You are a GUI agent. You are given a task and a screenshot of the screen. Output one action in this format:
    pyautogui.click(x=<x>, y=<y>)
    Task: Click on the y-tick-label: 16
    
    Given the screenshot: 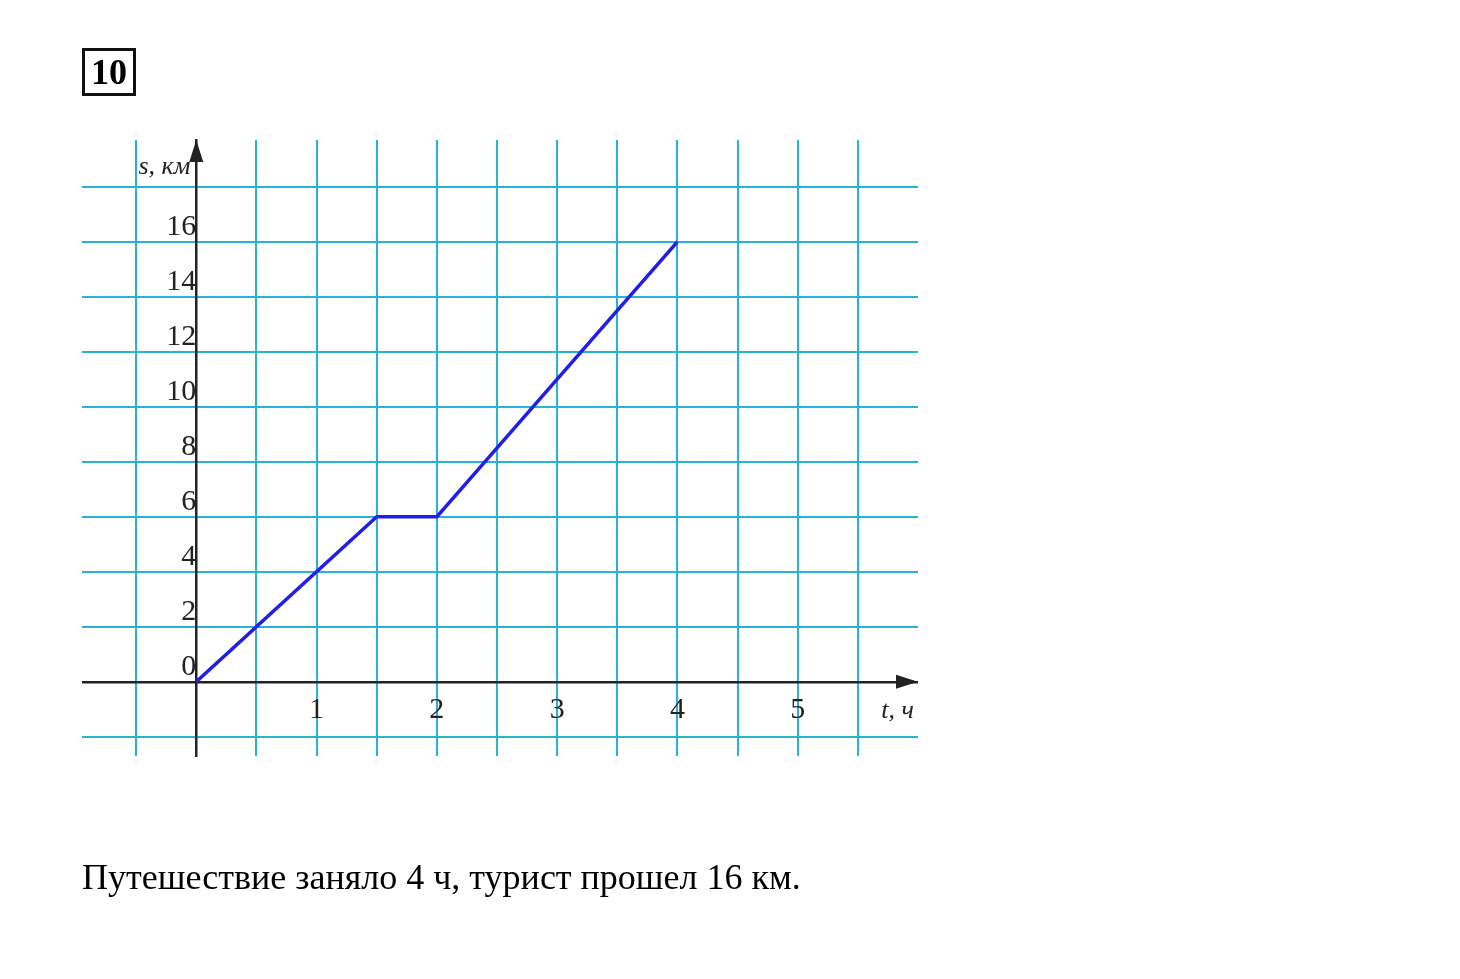 What is the action you would take?
    pyautogui.click(x=181, y=224)
    